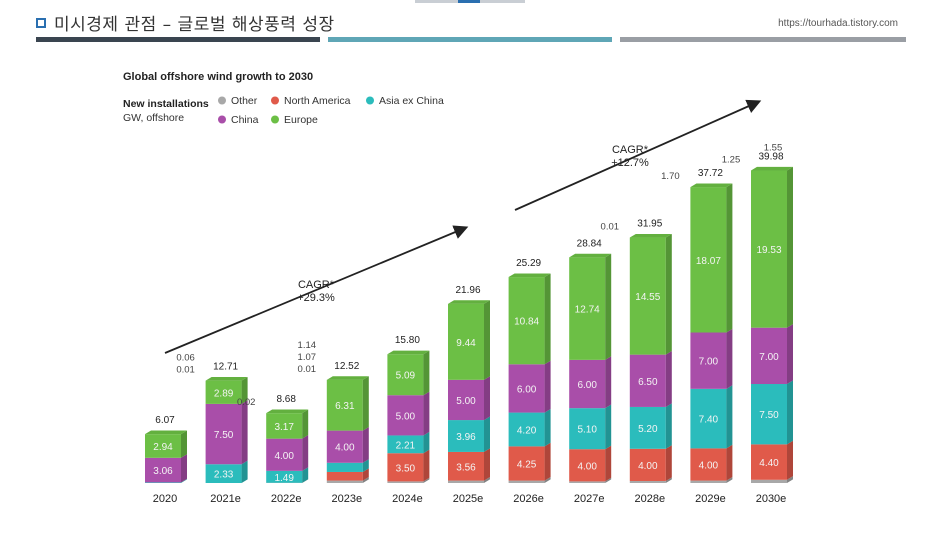 This screenshot has height=533, width=940. I want to click on bar-total-2028e: 31.95, so click(649, 224).